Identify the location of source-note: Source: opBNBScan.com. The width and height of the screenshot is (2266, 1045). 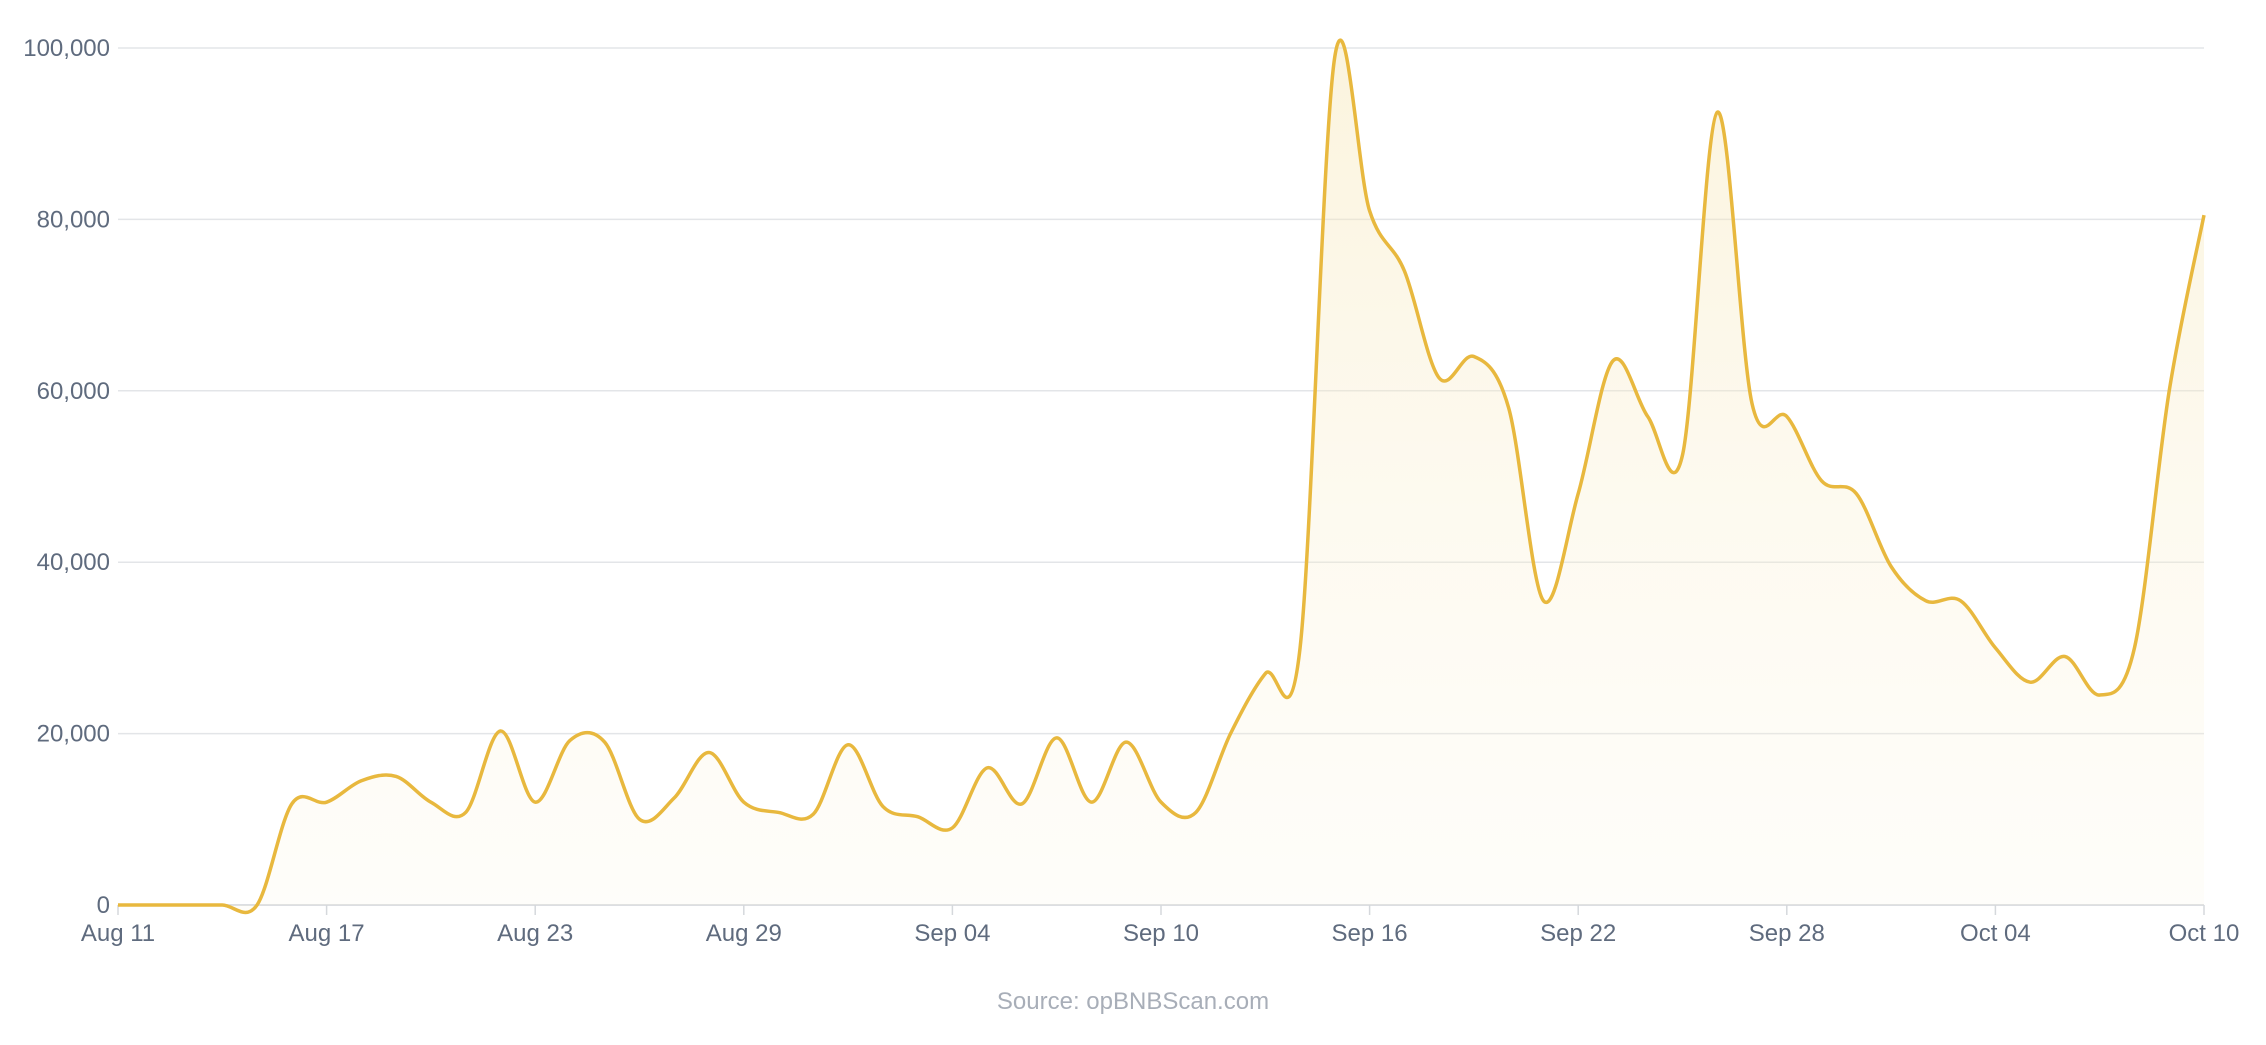
(1133, 1001).